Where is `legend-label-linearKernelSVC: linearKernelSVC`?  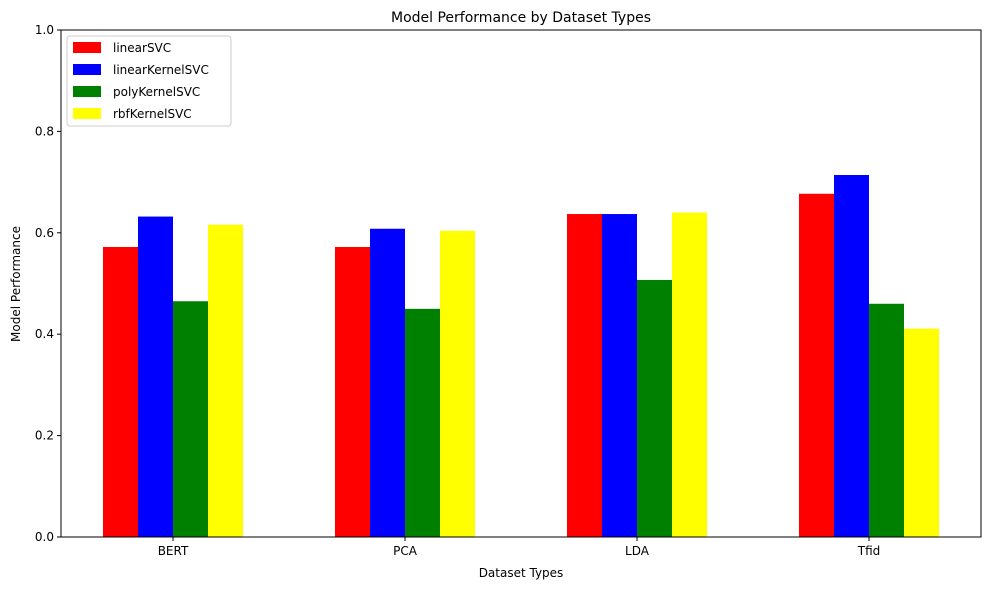 legend-label-linearKernelSVC: linearKernelSVC is located at coordinates (161, 70).